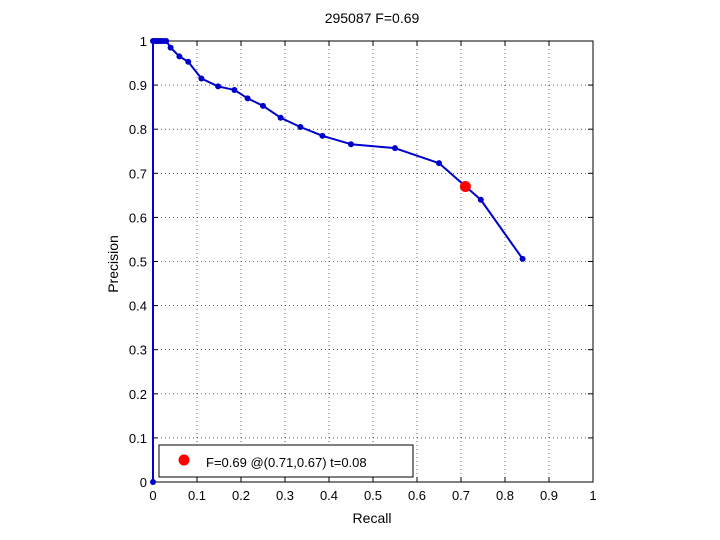 Image resolution: width=720 pixels, height=540 pixels. Describe the element at coordinates (138, 306) in the screenshot. I see `y-tick-label: 0.4` at that location.